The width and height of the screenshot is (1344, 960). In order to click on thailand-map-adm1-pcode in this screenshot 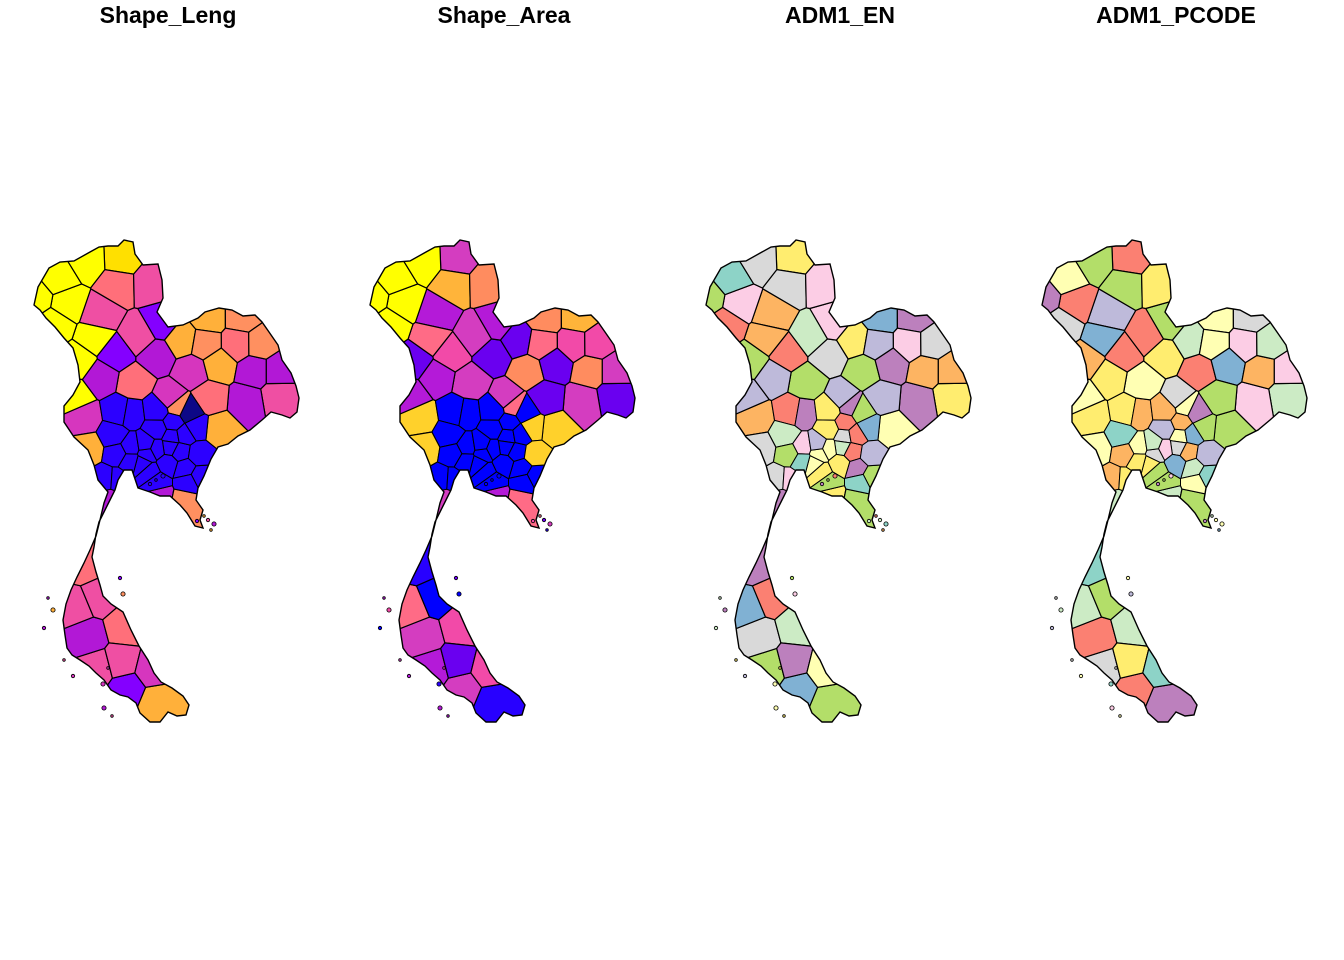, I will do `click(1174, 481)`.